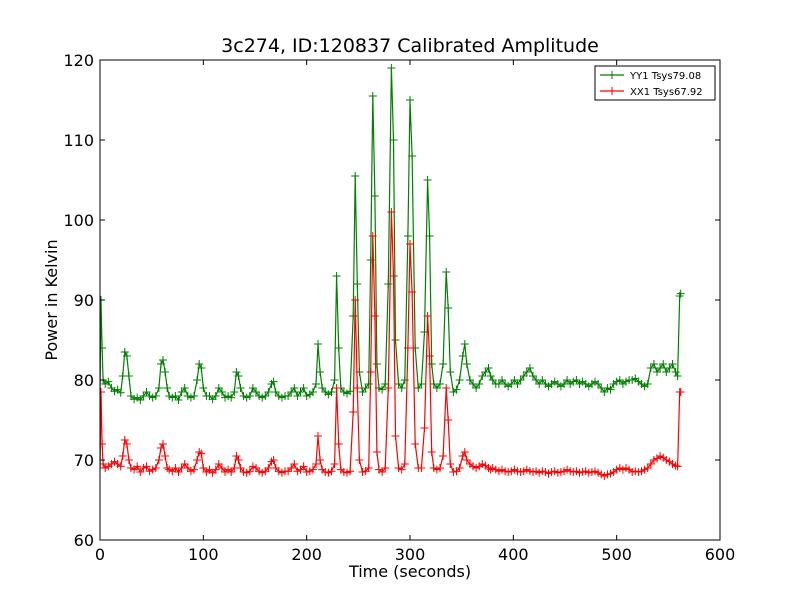 Image resolution: width=800 pixels, height=600 pixels. Describe the element at coordinates (84, 380) in the screenshot. I see `y-tick-label: 80` at that location.